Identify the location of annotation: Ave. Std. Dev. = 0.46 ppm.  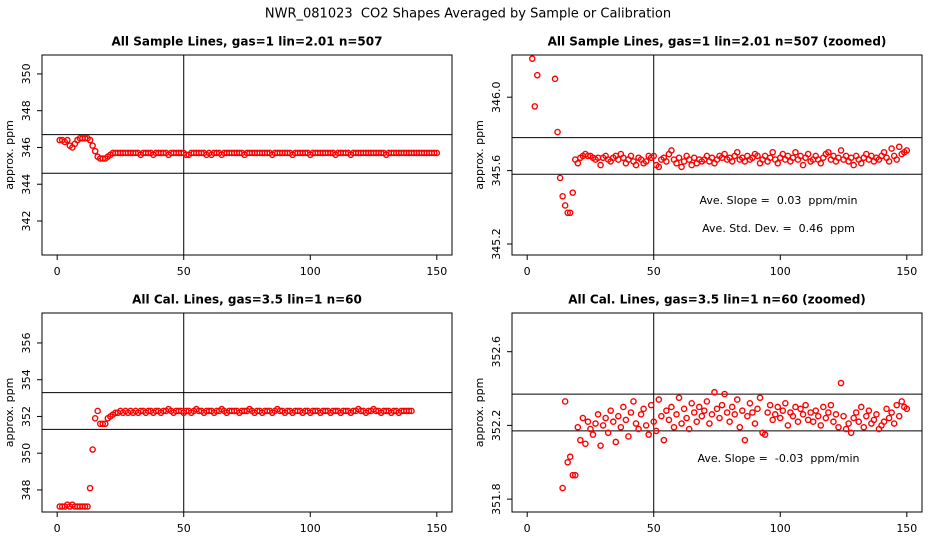
(778, 228).